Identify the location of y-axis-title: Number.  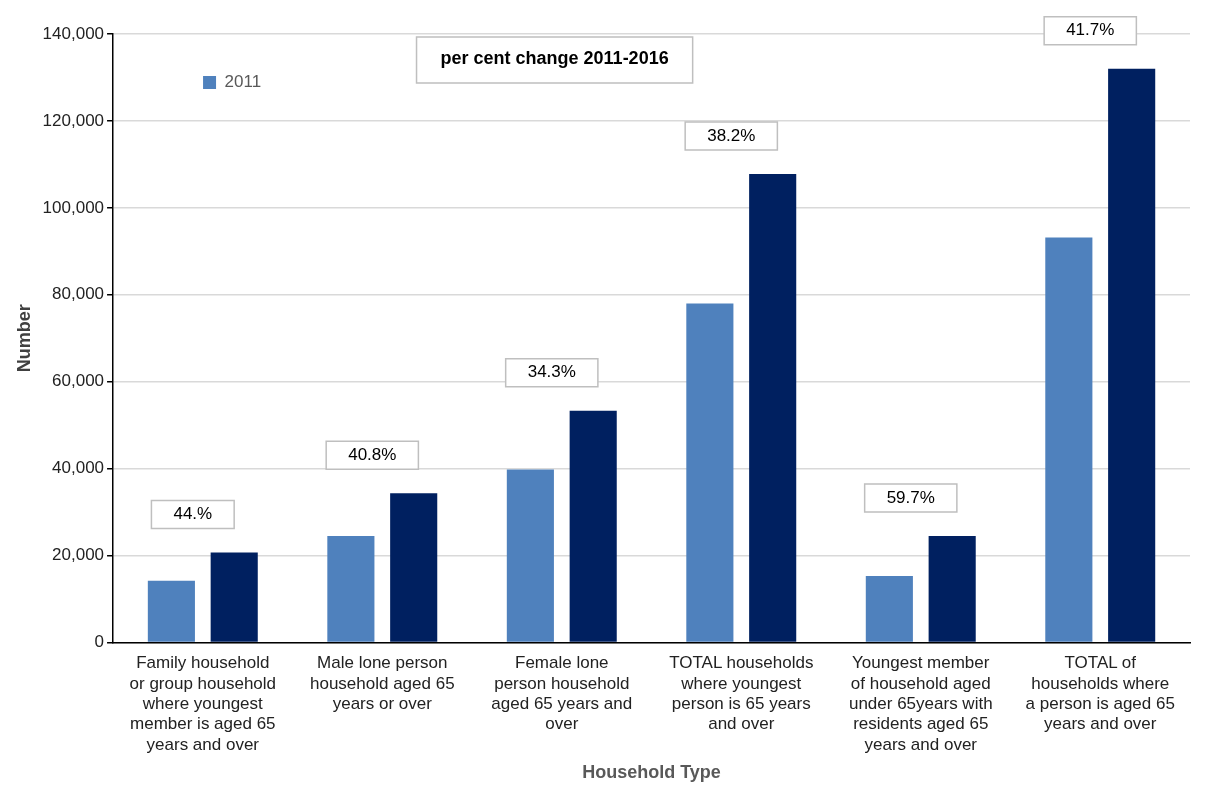
(23, 338).